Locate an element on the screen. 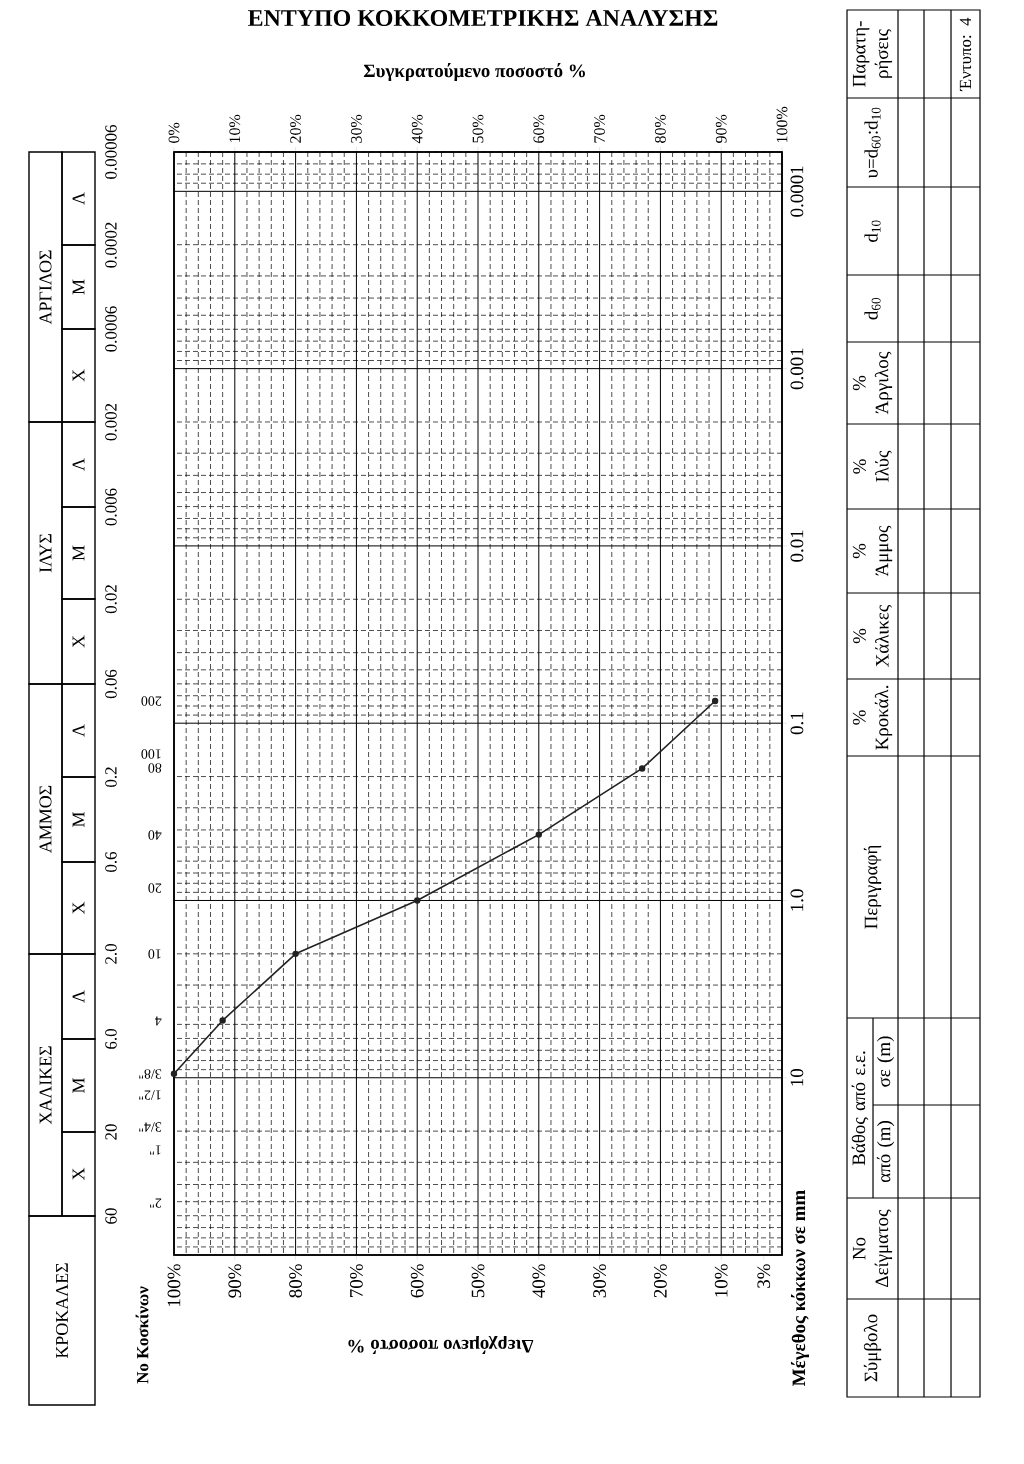 This screenshot has width=1024, height=1464. text: No Δείγματος is located at coordinates (872, 1248).